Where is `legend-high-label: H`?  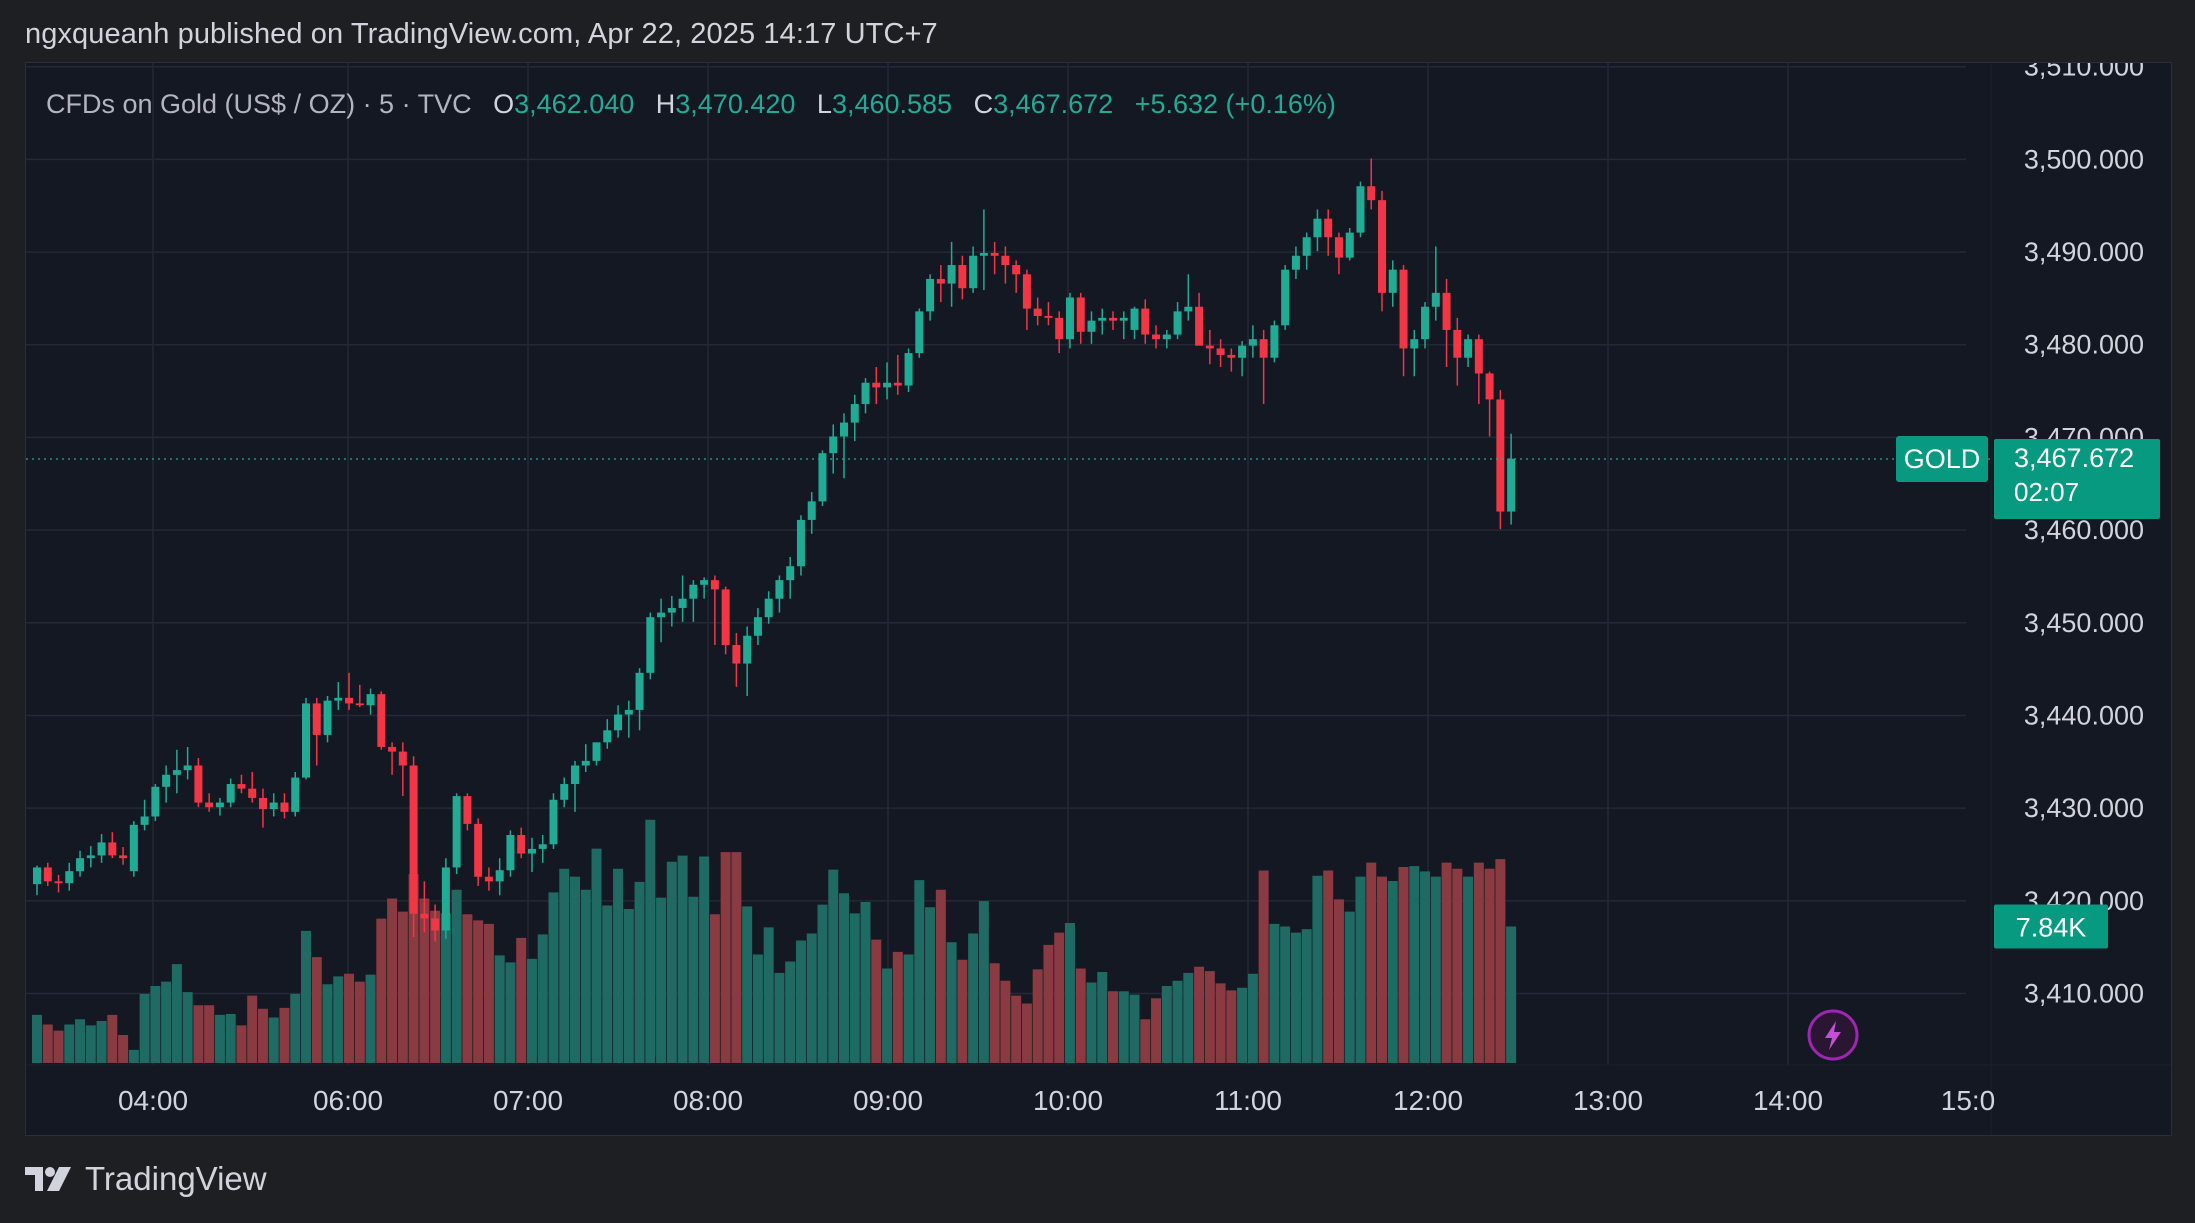 legend-high-label: H is located at coordinates (665, 104).